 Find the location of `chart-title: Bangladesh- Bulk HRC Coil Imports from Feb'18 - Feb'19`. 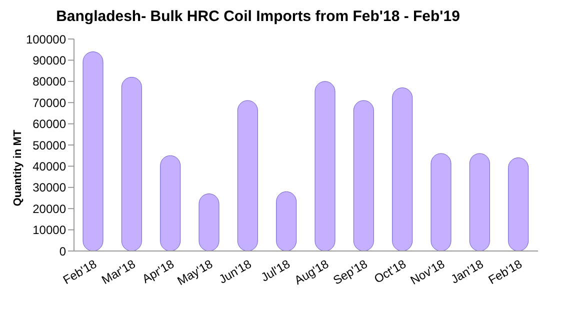

chart-title: Bangladesh- Bulk HRC Coil Imports from Feb'18 - Feb'19 is located at coordinates (258, 16).